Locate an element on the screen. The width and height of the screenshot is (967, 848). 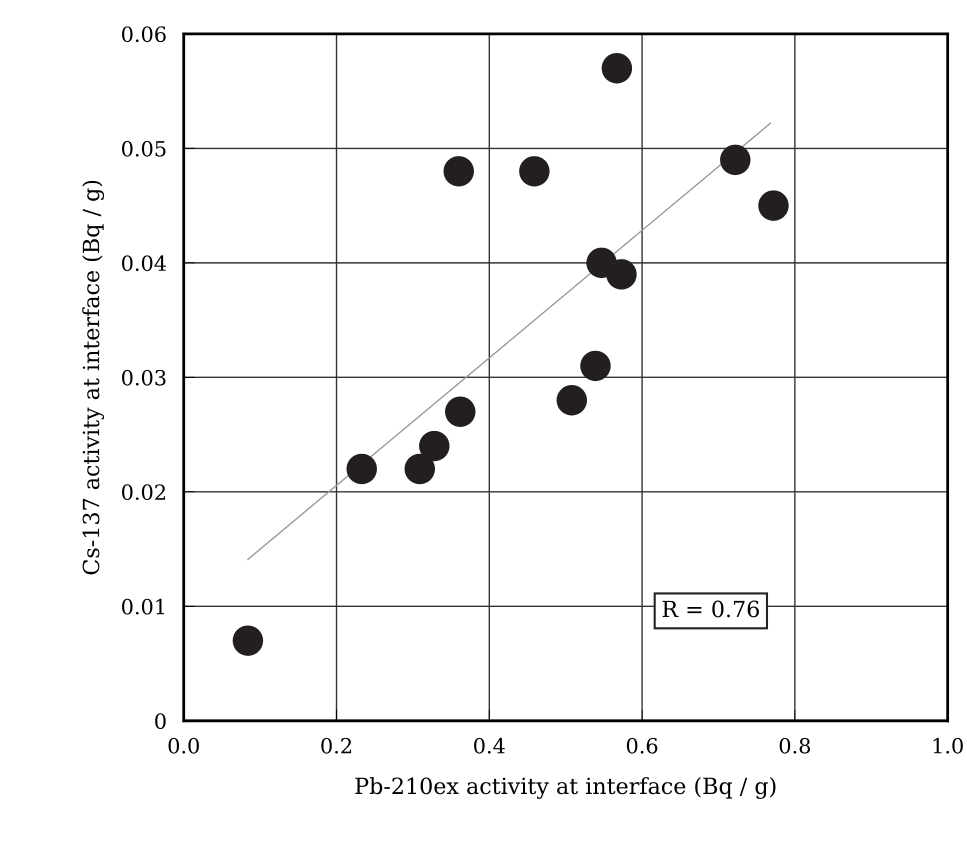
y-tick-label: 0 is located at coordinates (160, 721).